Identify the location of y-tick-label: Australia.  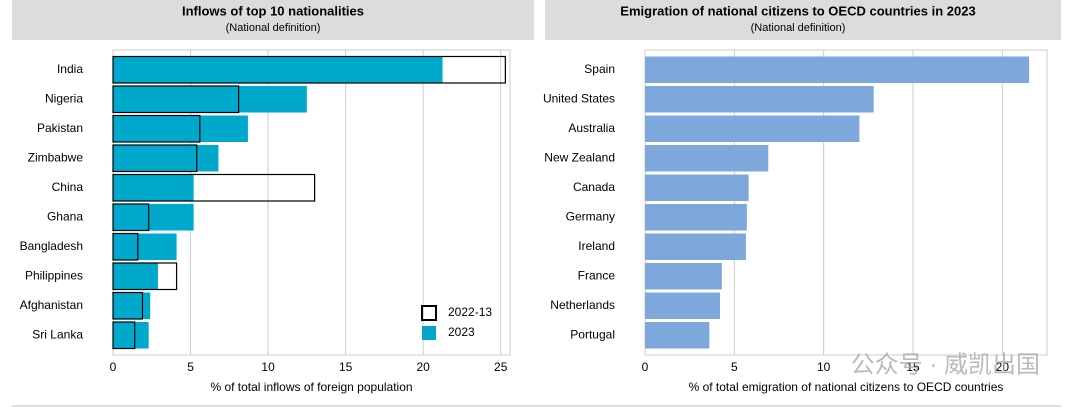
(591, 128).